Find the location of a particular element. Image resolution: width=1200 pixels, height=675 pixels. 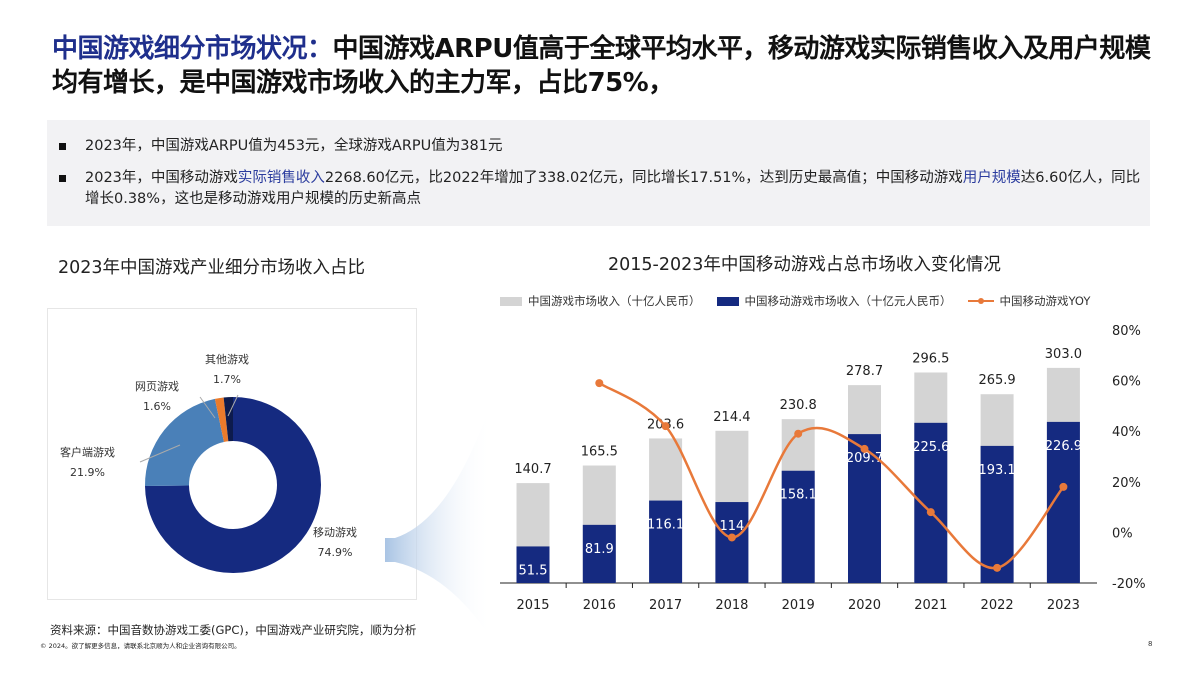

bullet-arpu: 2023年，中国游戏ARPU值为453元，全球游戏ARPU值为381元 is located at coordinates (602, 146).